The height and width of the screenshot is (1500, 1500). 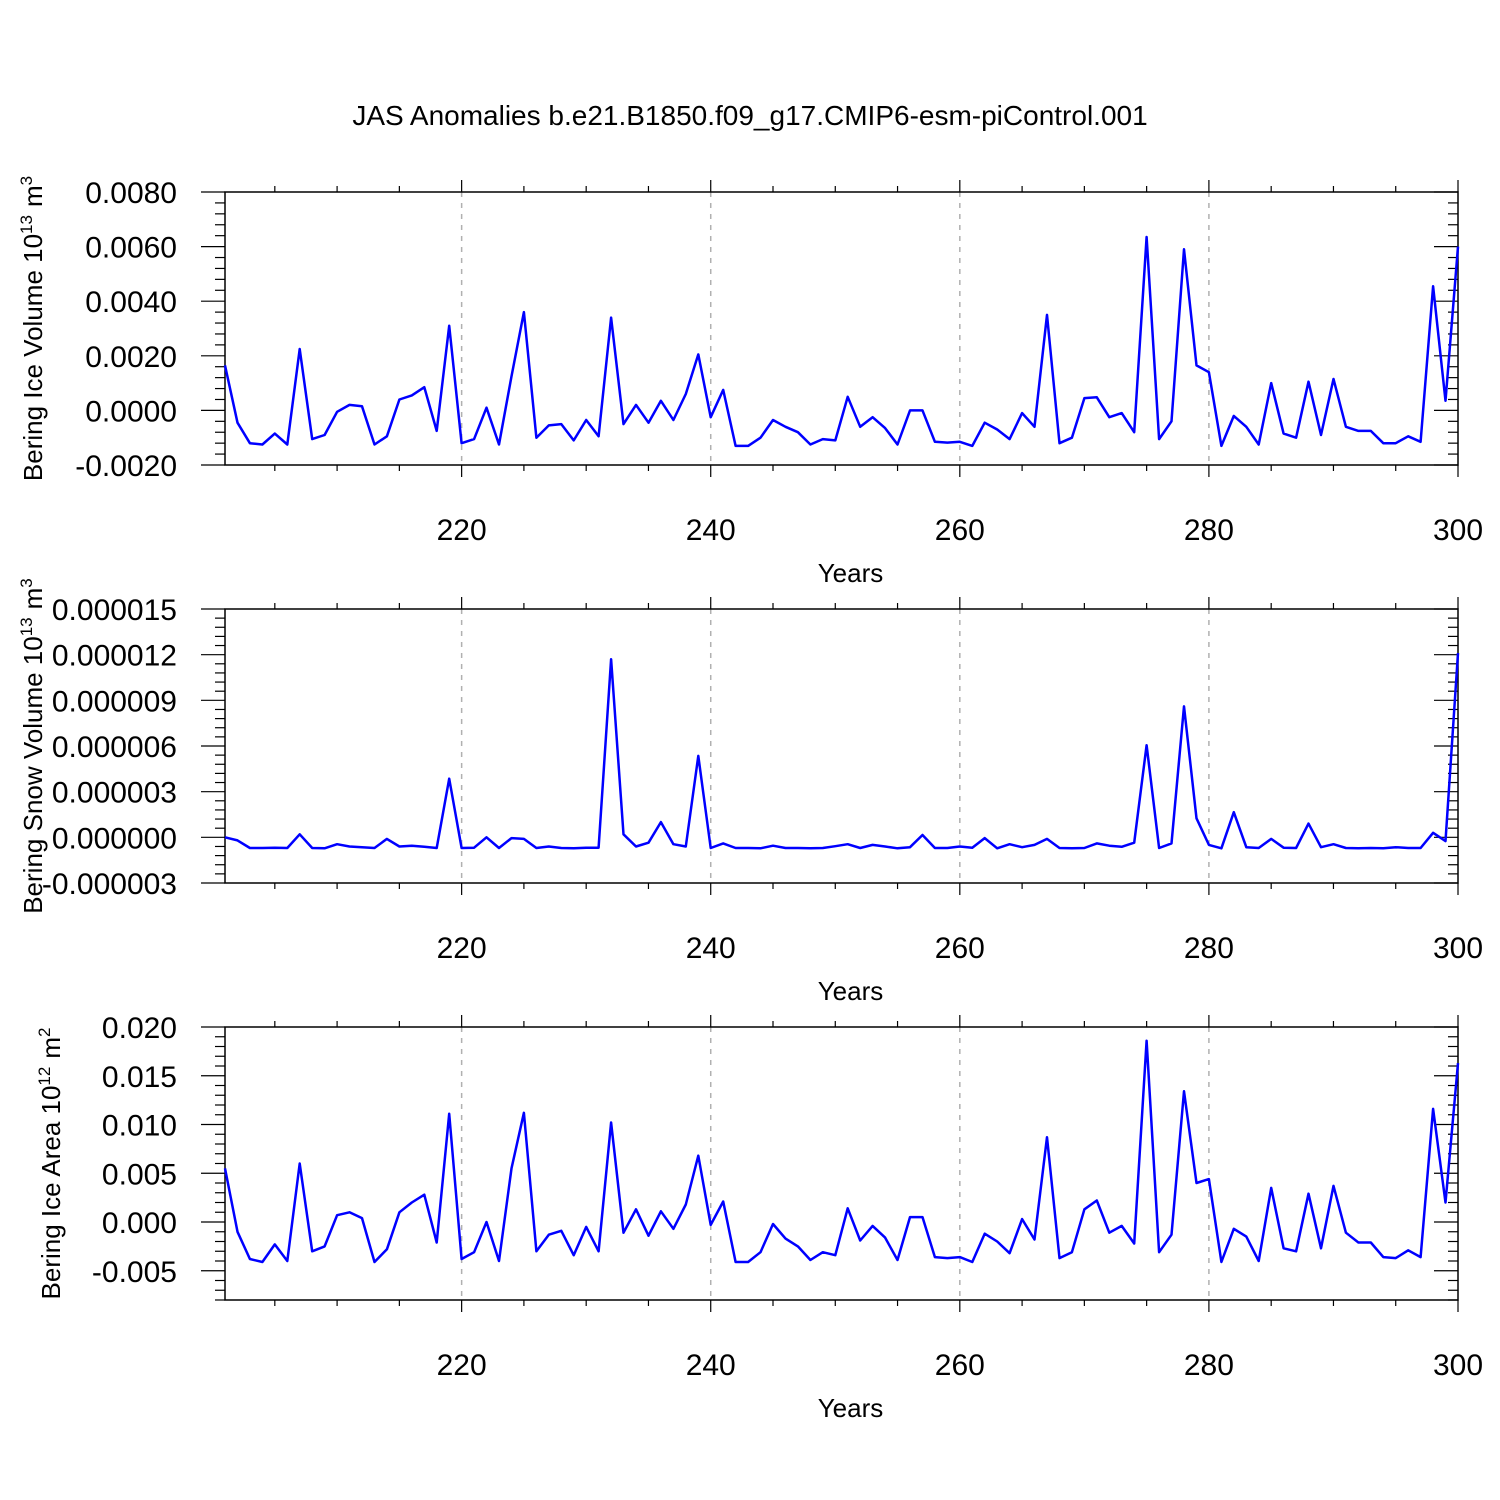 What do you see at coordinates (139, 1174) in the screenshot?
I see `y-tick-label: 0.005` at bounding box center [139, 1174].